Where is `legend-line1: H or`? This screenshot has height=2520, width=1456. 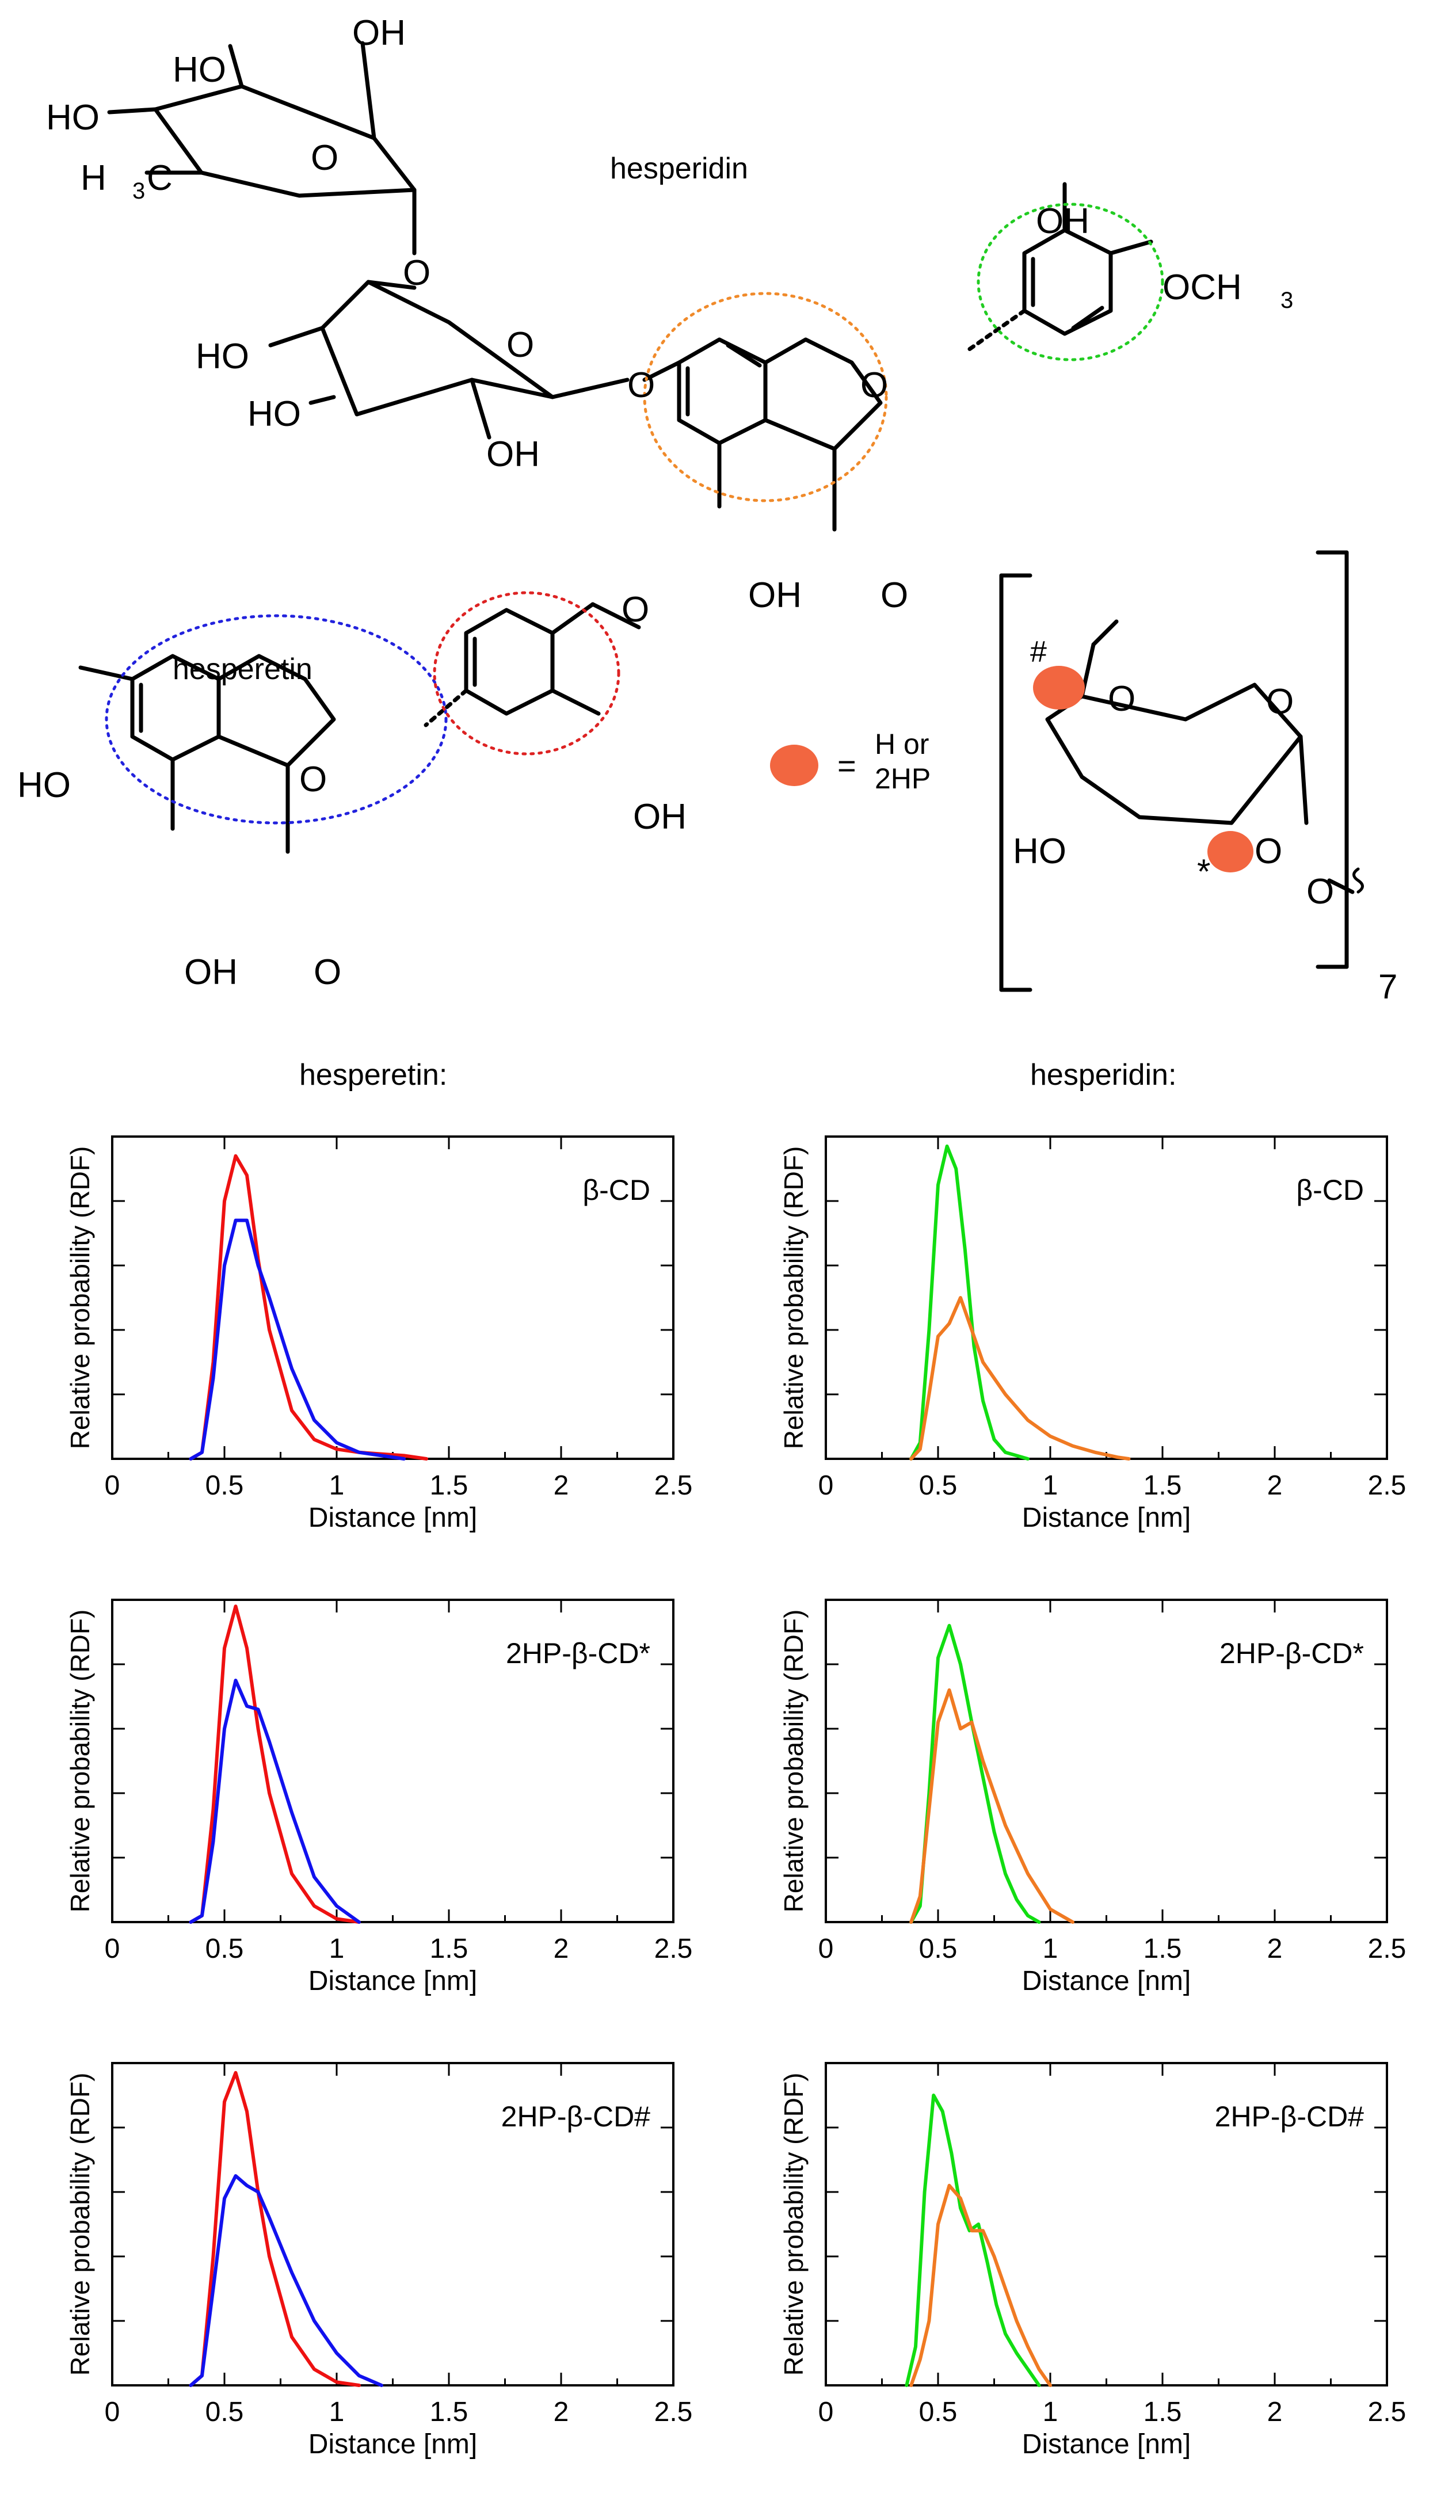
legend-line1: H or is located at coordinates (902, 744).